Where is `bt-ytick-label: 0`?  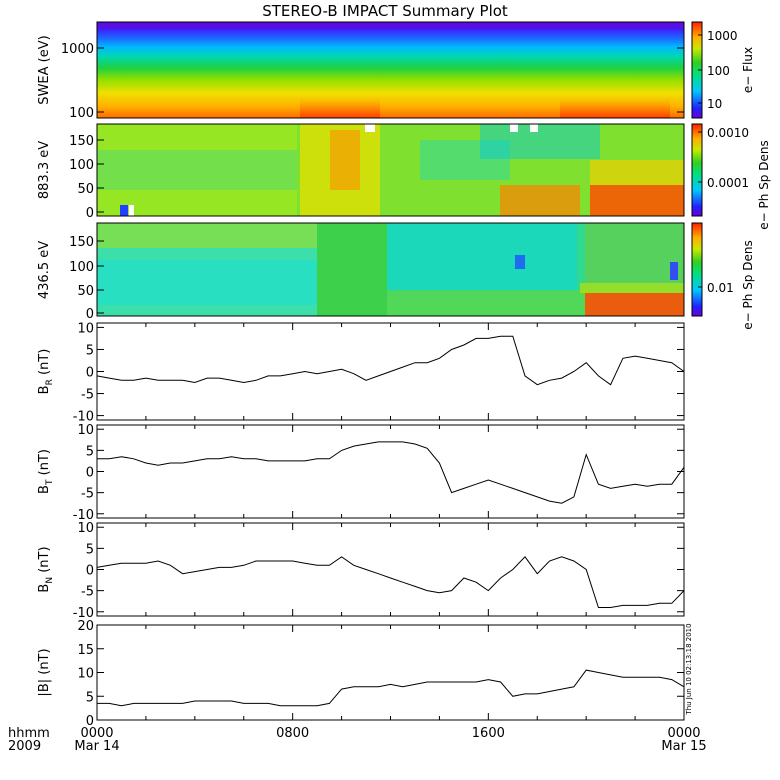 bt-ytick-label: 0 is located at coordinates (90, 473).